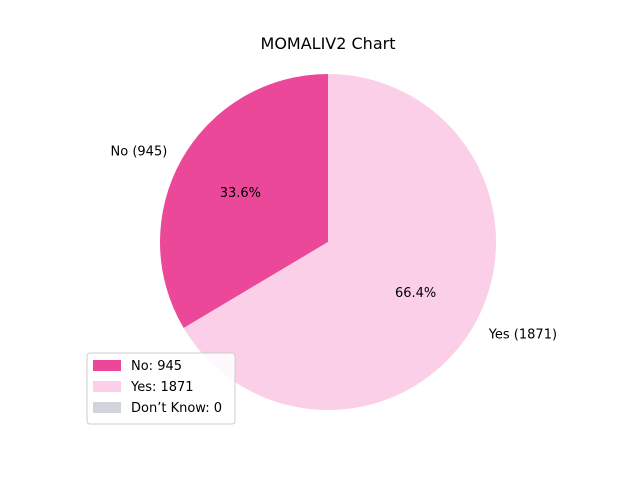  Describe the element at coordinates (156, 366) in the screenshot. I see `legend-entry: No: 945` at that location.